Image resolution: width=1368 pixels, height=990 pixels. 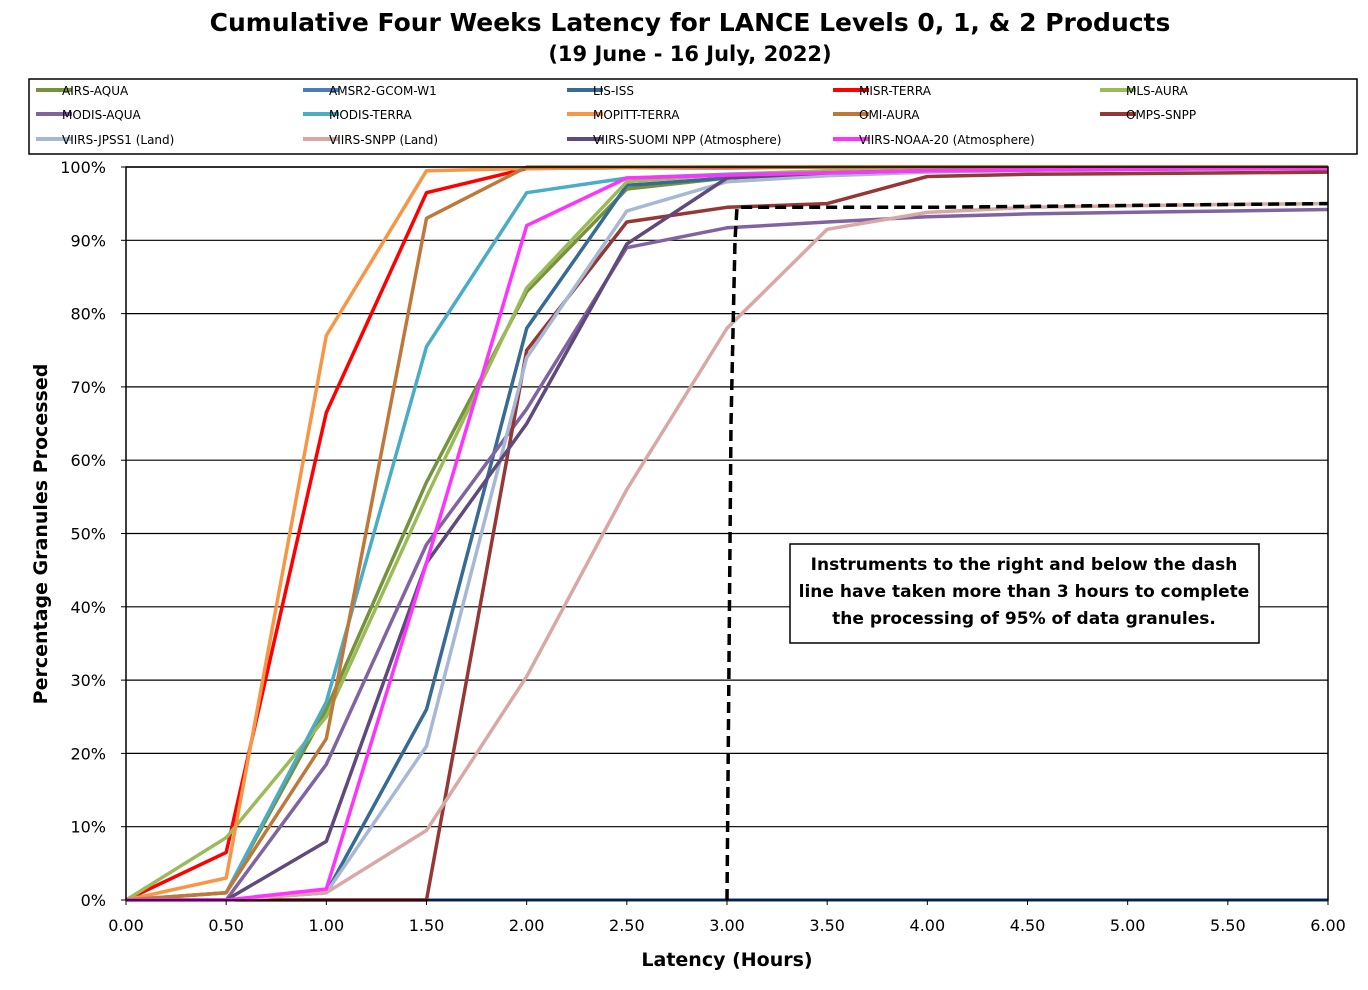 What do you see at coordinates (1128, 925) in the screenshot?
I see `x-tick-label: 5.00` at bounding box center [1128, 925].